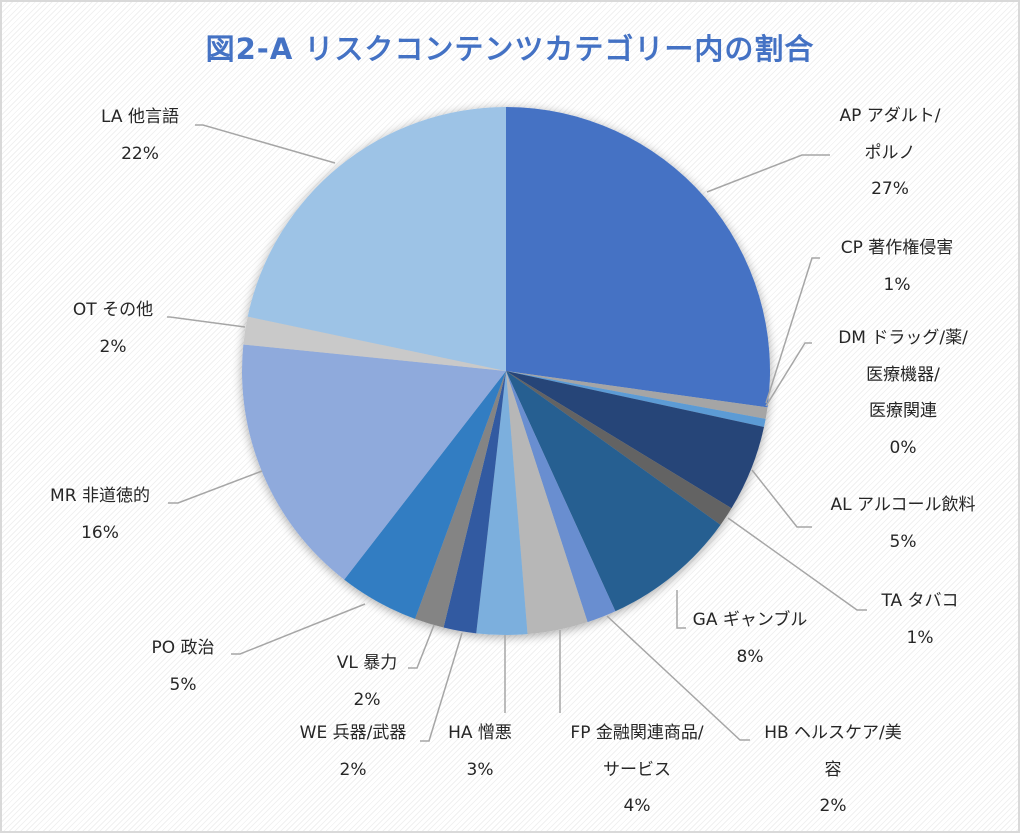 This screenshot has height=833, width=1020. I want to click on leader-line-po, so click(298, 629).